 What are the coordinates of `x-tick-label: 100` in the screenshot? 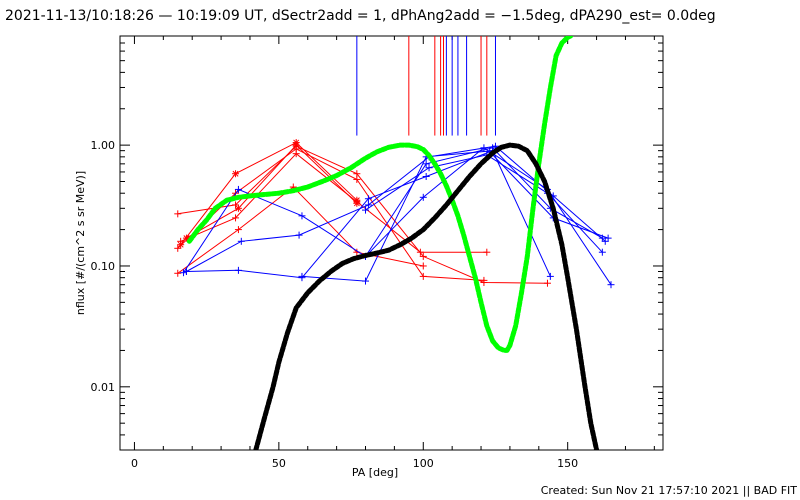 It's located at (423, 463).